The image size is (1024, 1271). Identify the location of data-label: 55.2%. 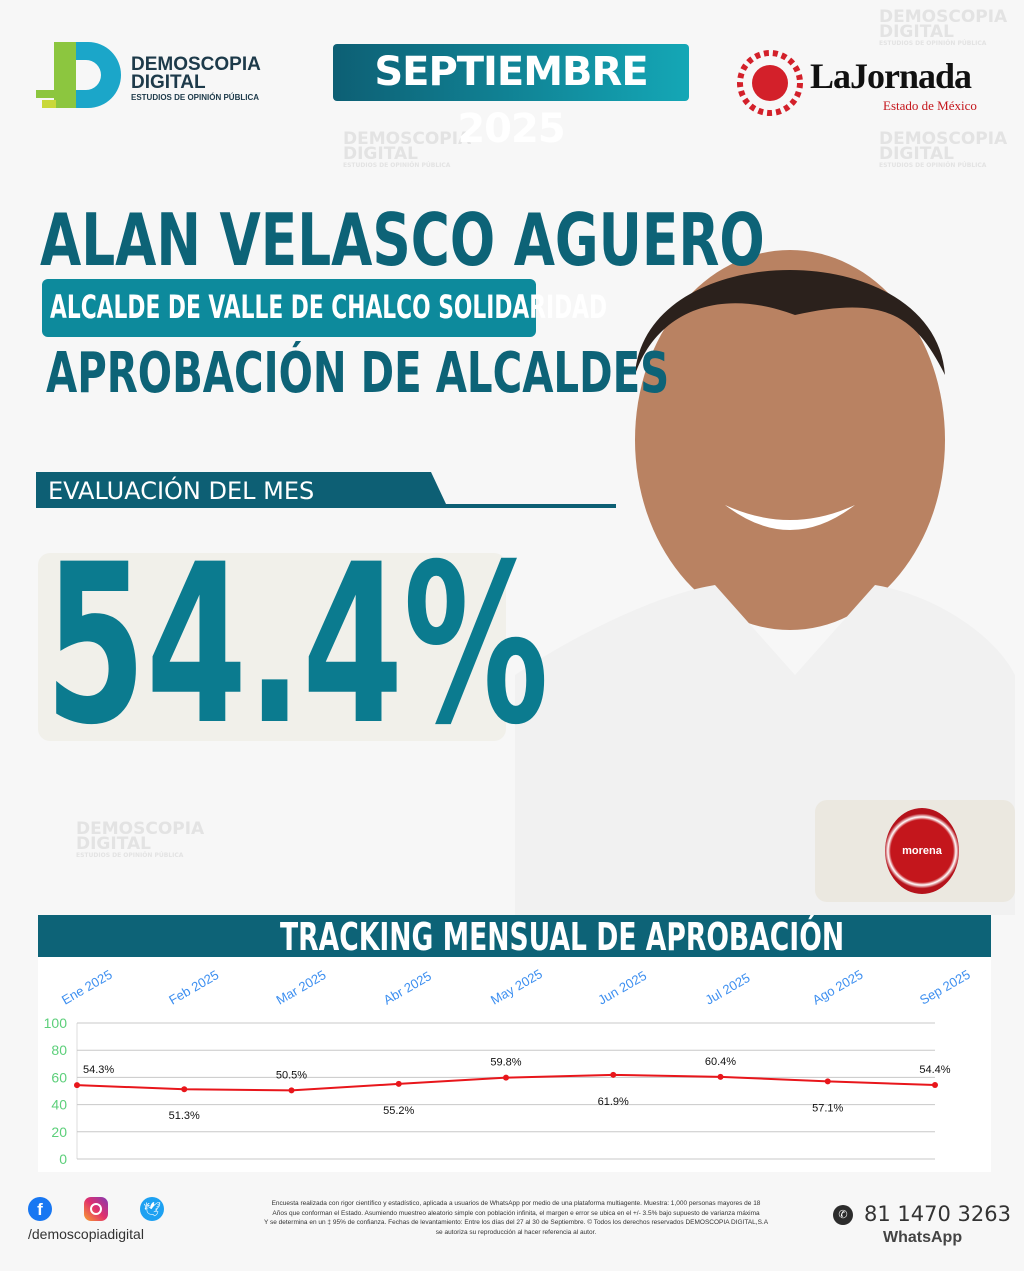
(398, 1111).